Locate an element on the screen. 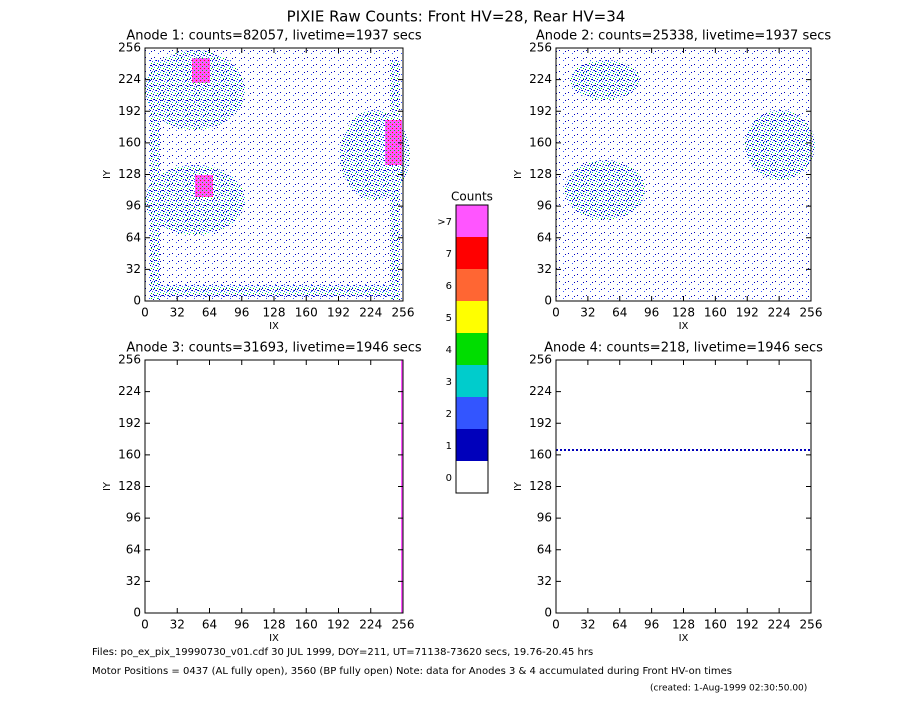 This screenshot has width=913, height=705. colorbar-label: 1 is located at coordinates (449, 446).